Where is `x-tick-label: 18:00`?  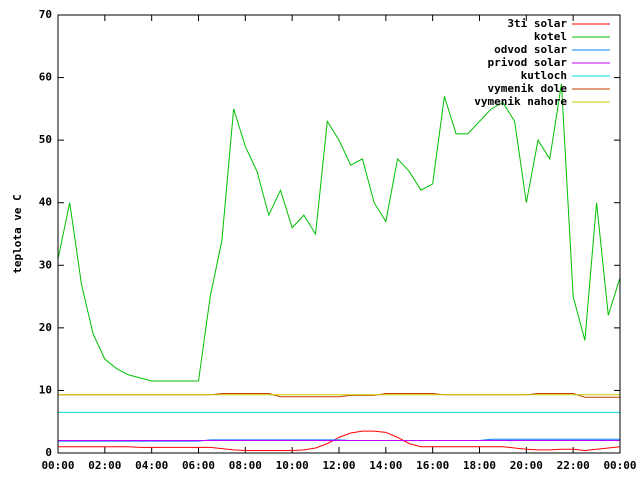
x-tick-label: 18:00 is located at coordinates (479, 465).